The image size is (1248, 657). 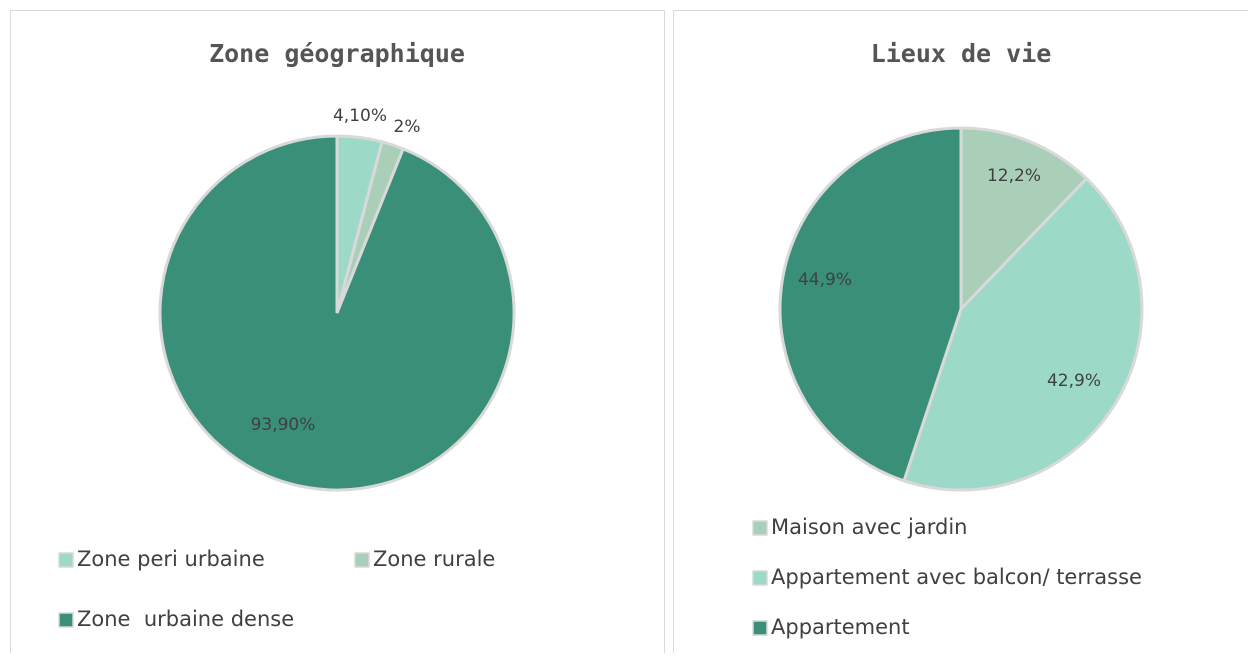 What do you see at coordinates (956, 577) in the screenshot?
I see `legend-label: Appartement avec balcon/ terrasse` at bounding box center [956, 577].